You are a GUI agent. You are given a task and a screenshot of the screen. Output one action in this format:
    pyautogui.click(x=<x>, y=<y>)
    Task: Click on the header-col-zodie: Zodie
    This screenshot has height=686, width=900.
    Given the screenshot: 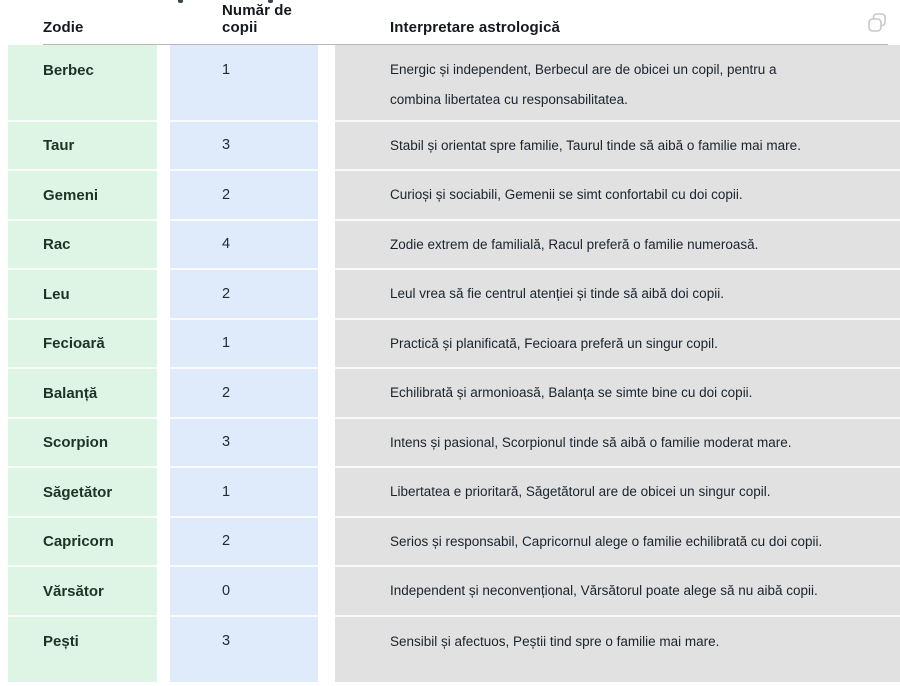 What is the action you would take?
    pyautogui.click(x=63, y=27)
    